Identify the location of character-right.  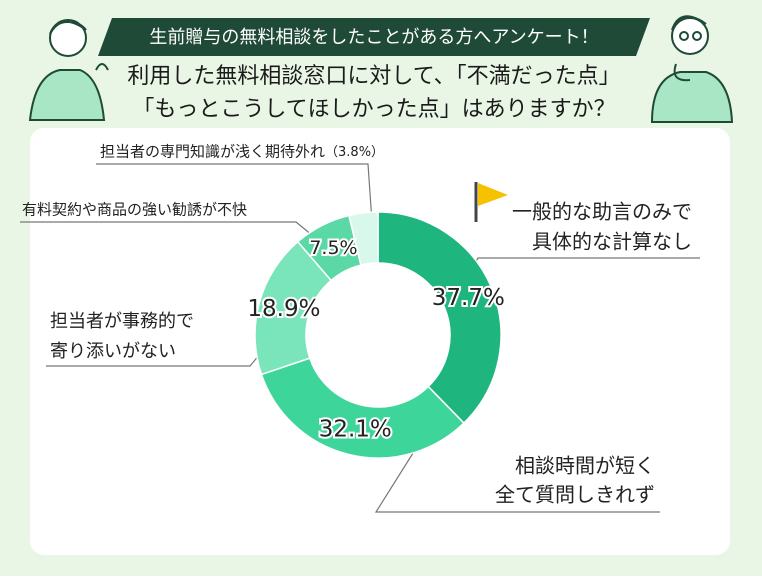
(692, 69).